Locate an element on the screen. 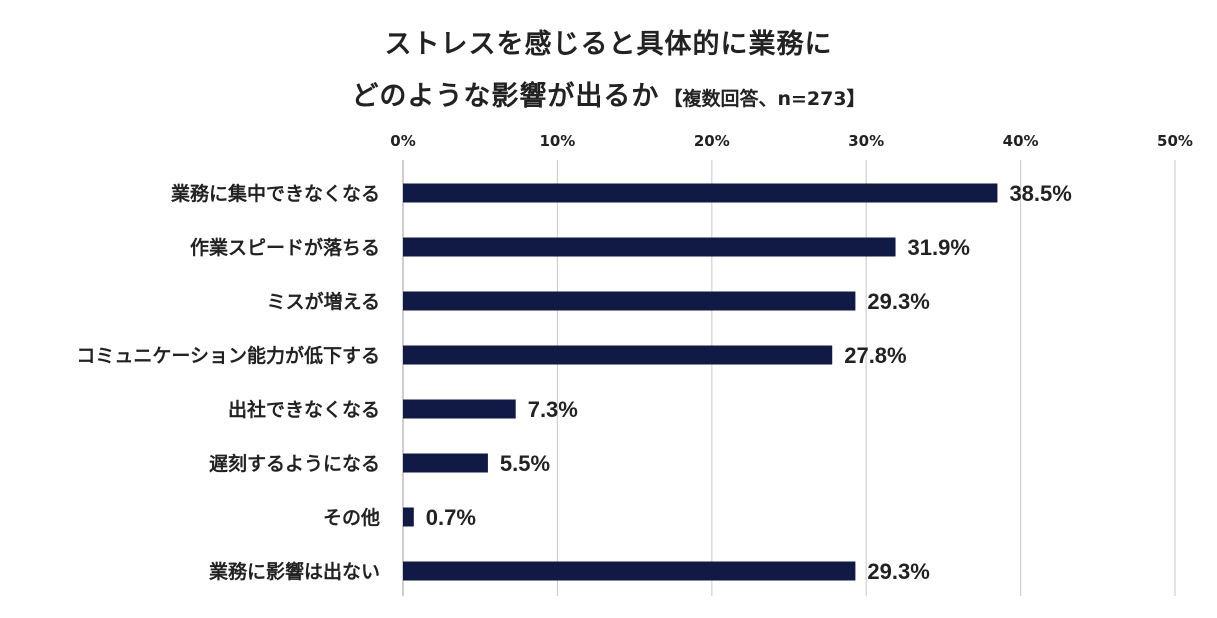  data-label: 38.5% is located at coordinates (1040, 193).